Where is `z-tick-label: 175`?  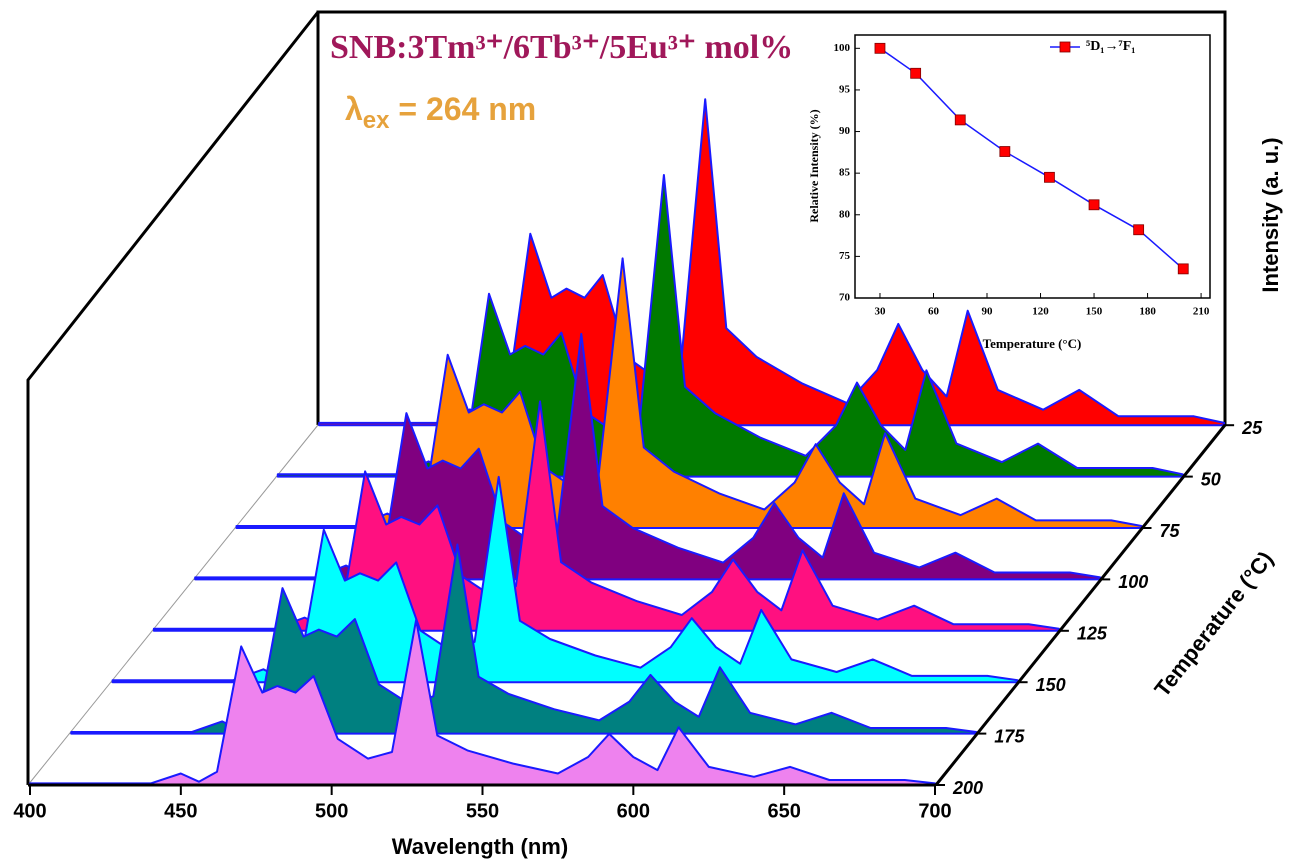 z-tick-label: 175 is located at coordinates (1009, 736).